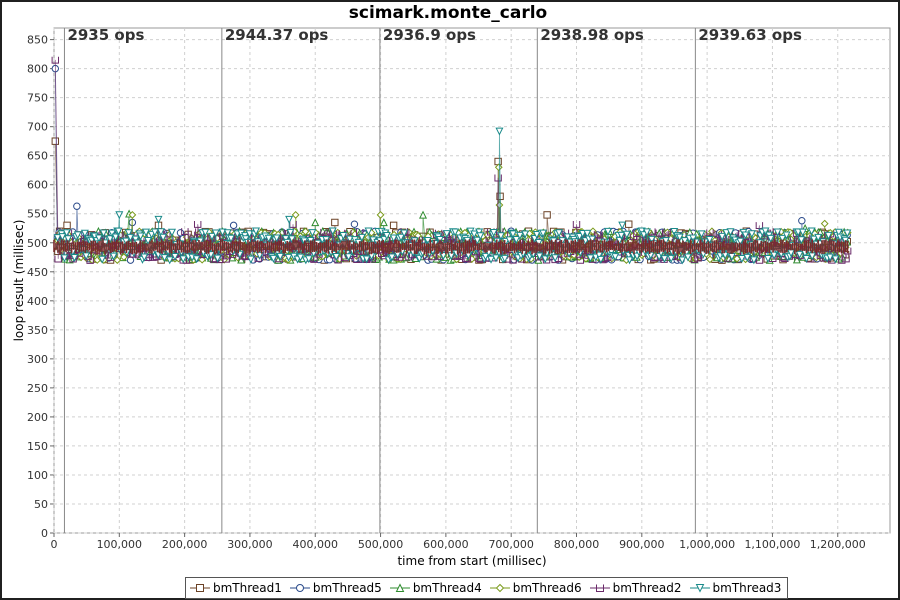  What do you see at coordinates (41, 504) in the screenshot?
I see `y-tick-label: 50` at bounding box center [41, 504].